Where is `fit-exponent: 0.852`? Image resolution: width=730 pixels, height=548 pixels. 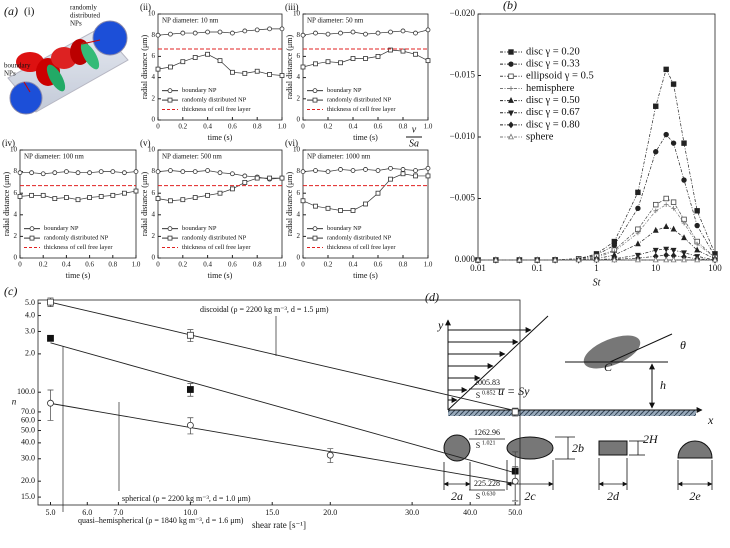
fit-exponent: 0.852 is located at coordinates (489, 393).